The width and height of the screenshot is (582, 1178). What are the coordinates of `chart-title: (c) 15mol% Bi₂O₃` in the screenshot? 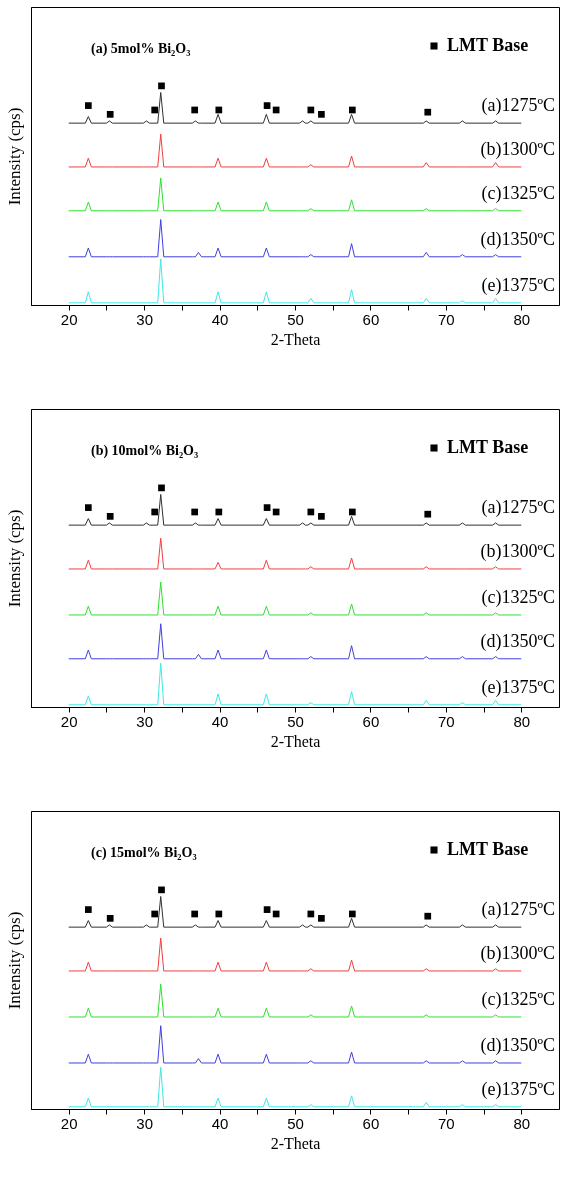 It's located at (144, 853).